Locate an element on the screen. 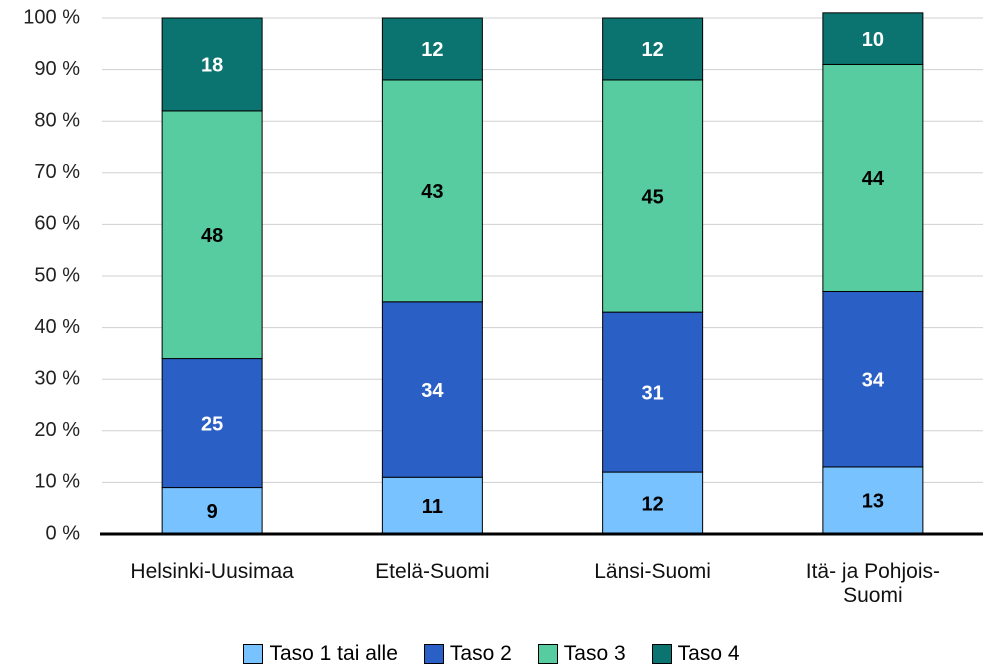  data-label: 25 is located at coordinates (212, 424).